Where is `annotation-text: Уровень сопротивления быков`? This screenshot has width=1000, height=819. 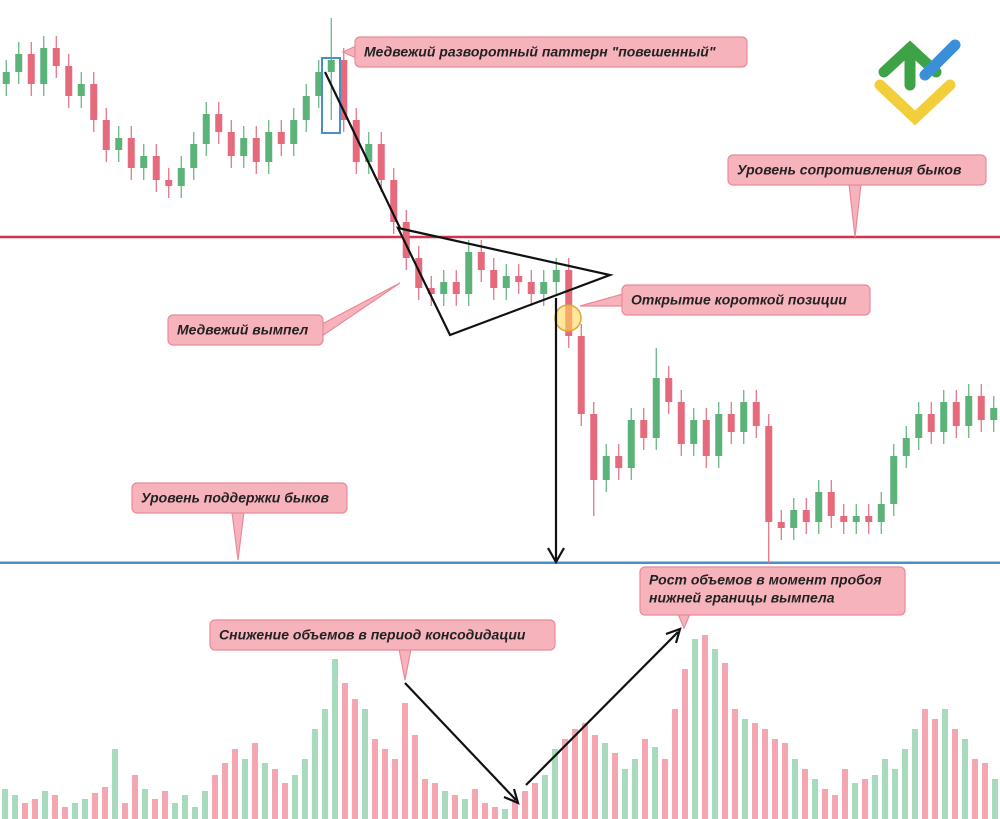
annotation-text: Уровень сопротивления быков is located at coordinates (849, 170).